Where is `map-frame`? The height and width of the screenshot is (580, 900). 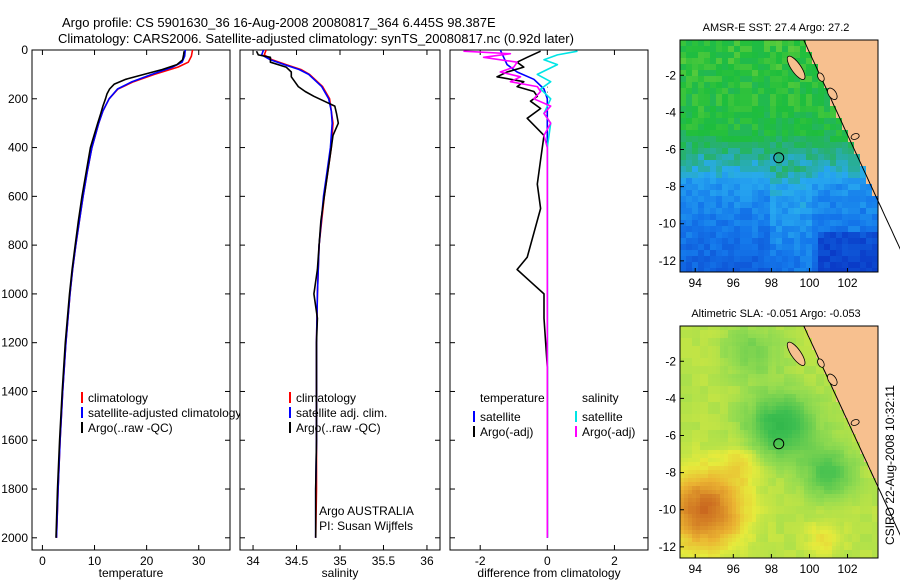
map-frame is located at coordinates (779, 156).